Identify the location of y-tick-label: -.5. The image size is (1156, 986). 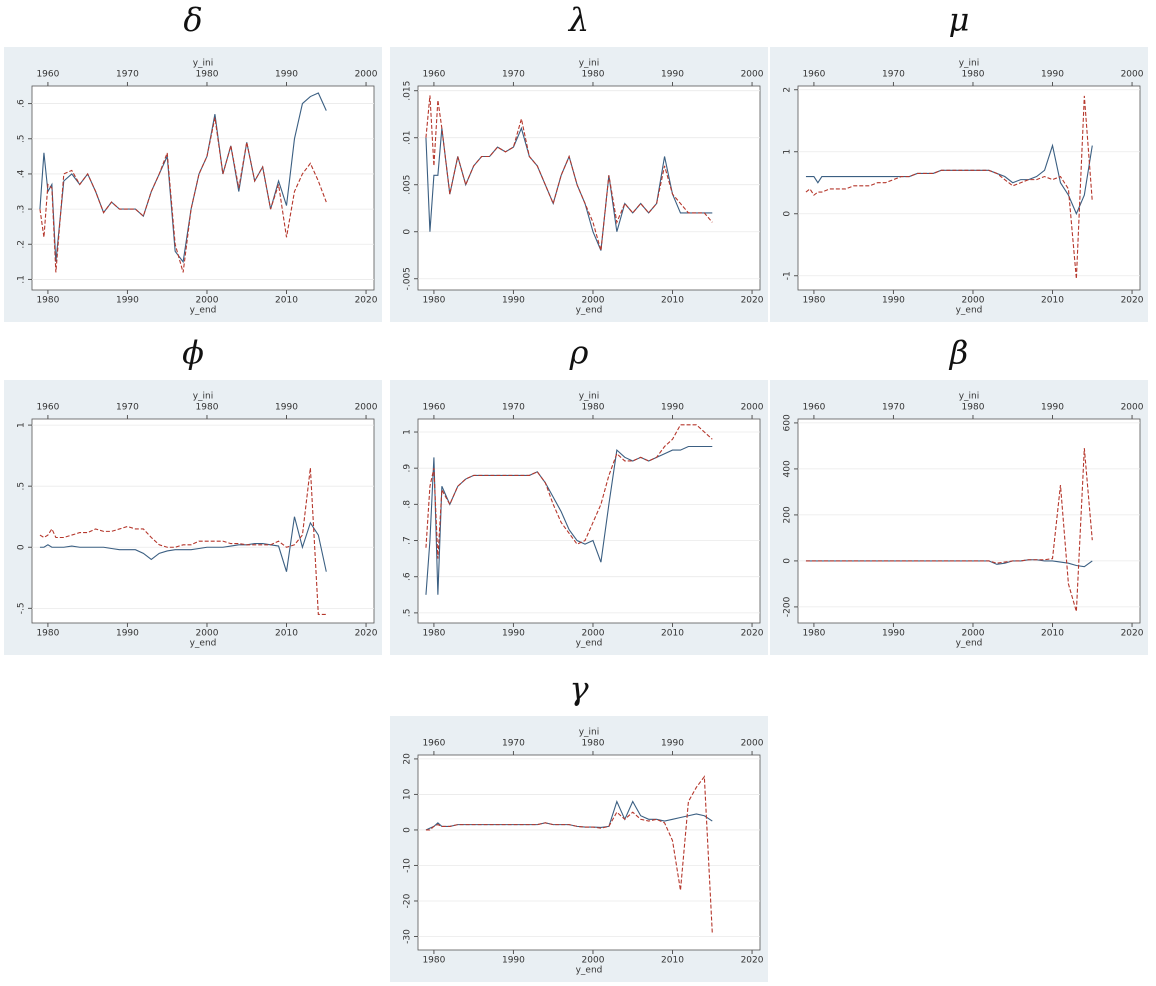
(22, 608).